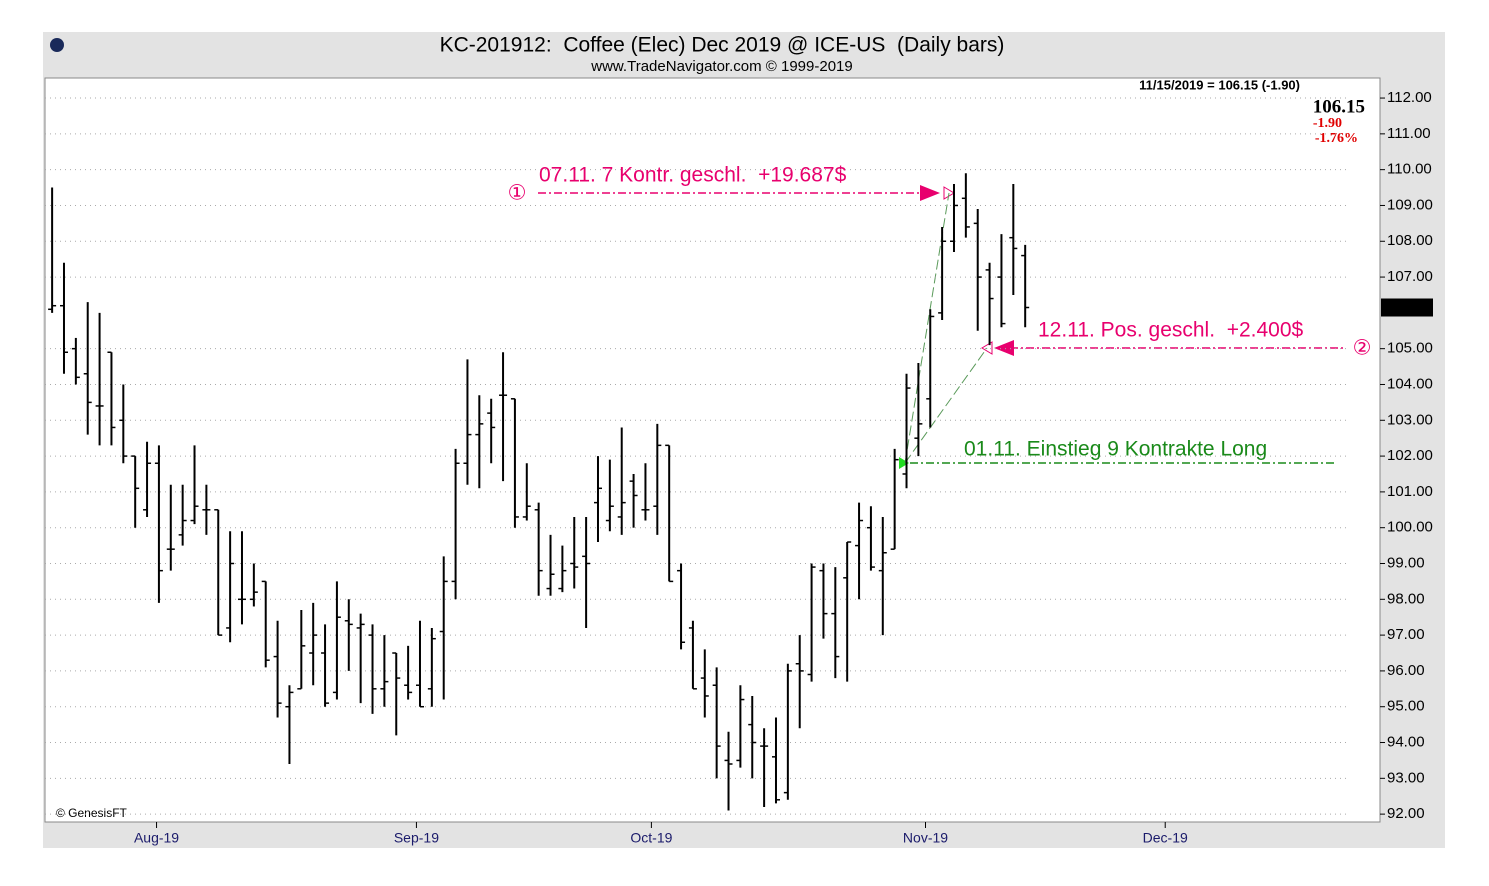 This screenshot has height=886, width=1489. What do you see at coordinates (156, 838) in the screenshot?
I see `x-tick-label: Aug-19` at bounding box center [156, 838].